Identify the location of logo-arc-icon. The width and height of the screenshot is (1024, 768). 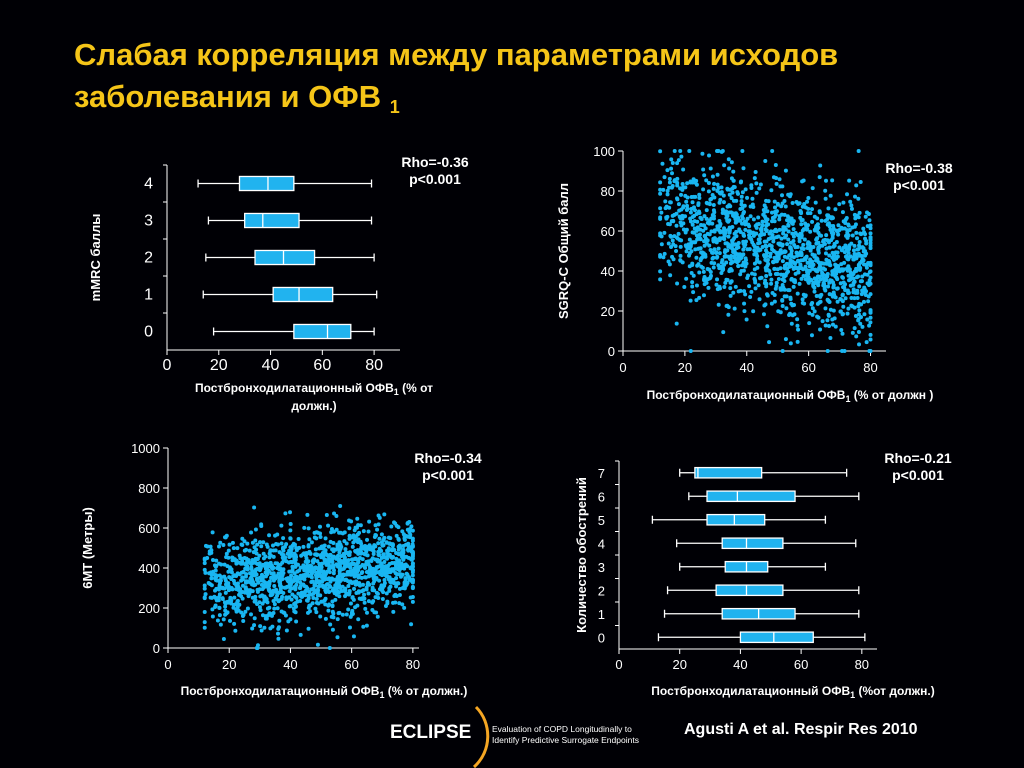
(481, 736).